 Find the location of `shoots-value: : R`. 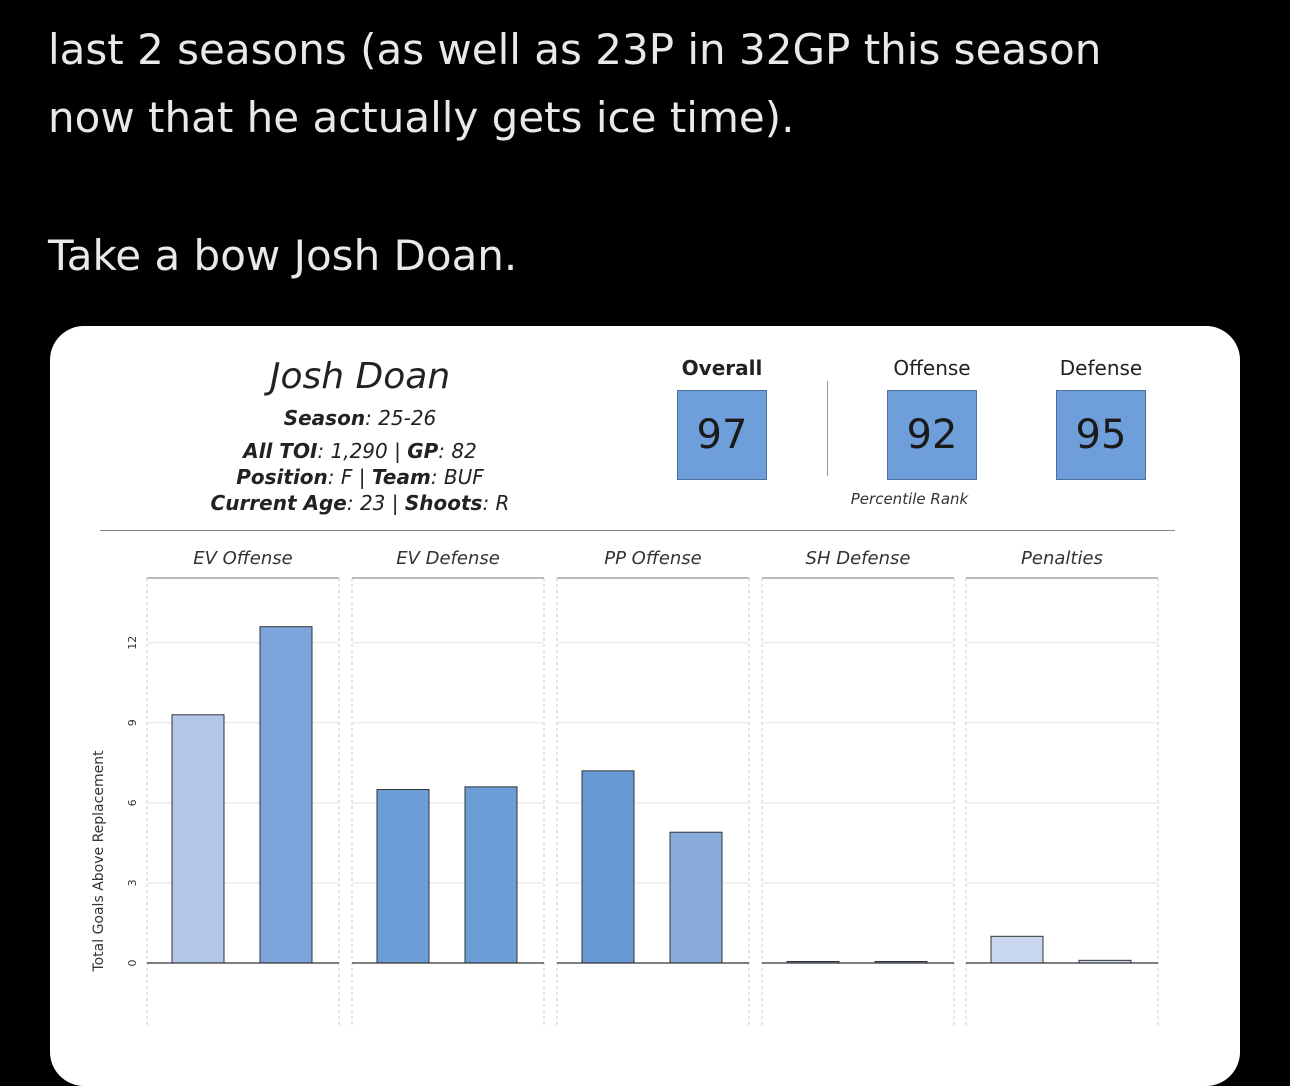

shoots-value: : R is located at coordinates (496, 503).